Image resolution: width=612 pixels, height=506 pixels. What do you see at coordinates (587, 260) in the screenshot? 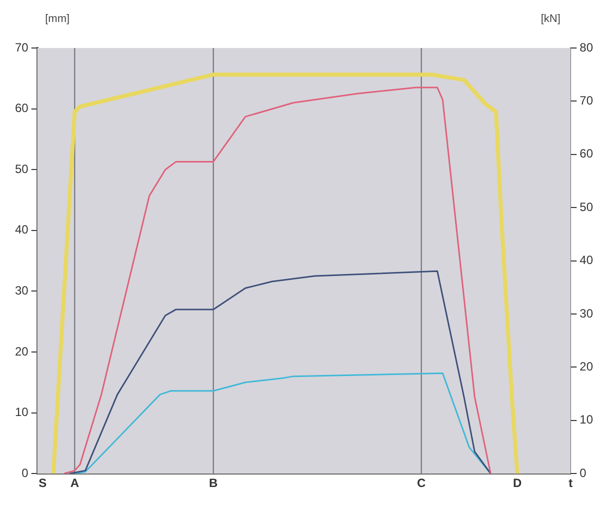
I see `y2-tick-label: 40` at bounding box center [587, 260].